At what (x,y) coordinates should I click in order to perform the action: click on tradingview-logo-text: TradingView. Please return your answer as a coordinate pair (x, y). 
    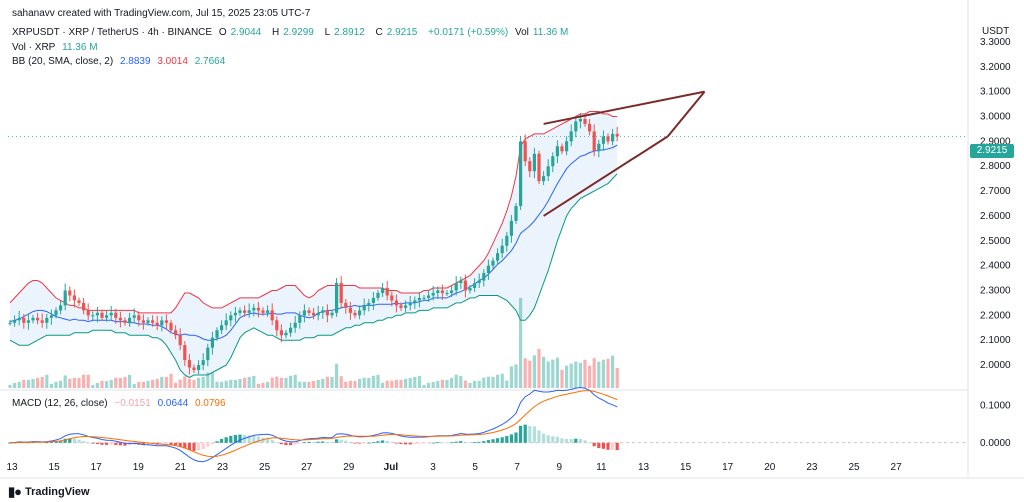
    Looking at the image, I should click on (57, 492).